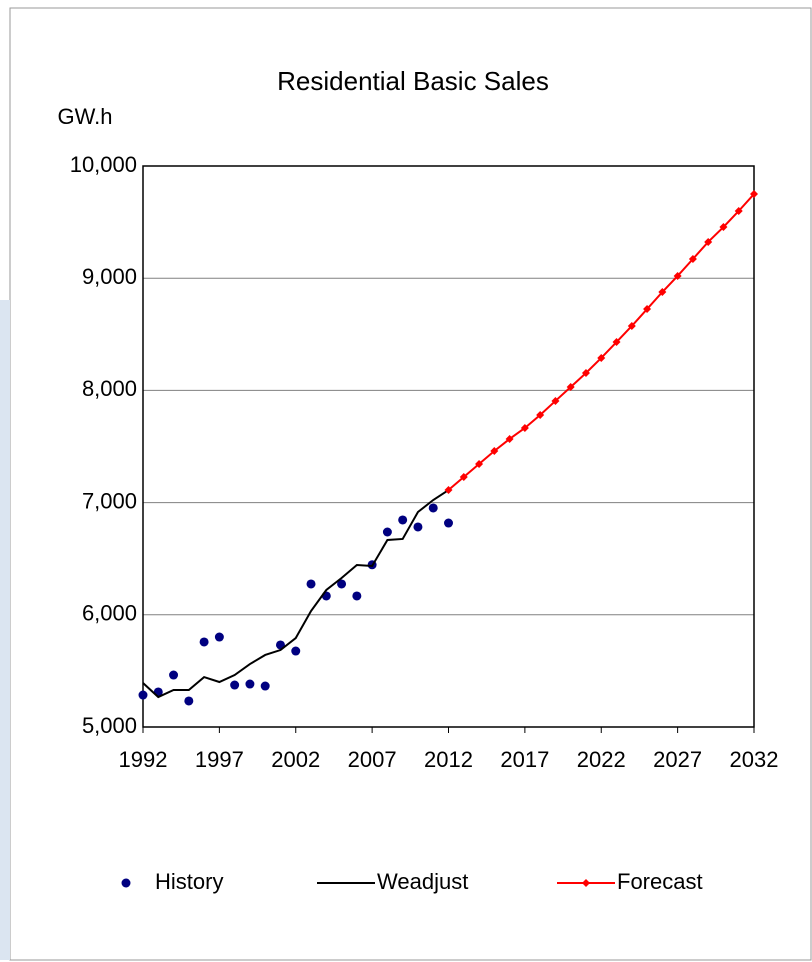  What do you see at coordinates (586, 883) in the screenshot?
I see `legend-marker` at bounding box center [586, 883].